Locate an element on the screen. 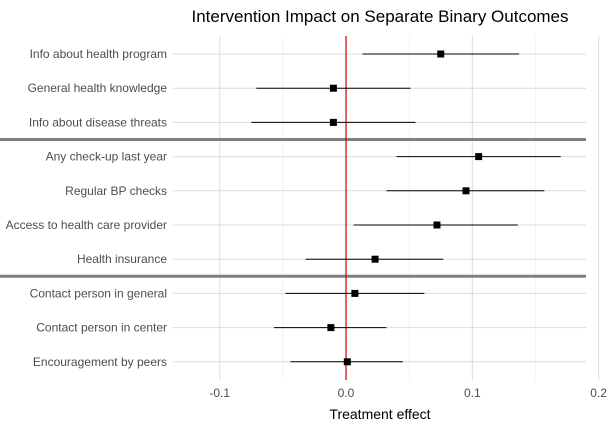 Image resolution: width=608 pixels, height=434 pixels. y-tick-label: Info about health program is located at coordinates (98, 54).